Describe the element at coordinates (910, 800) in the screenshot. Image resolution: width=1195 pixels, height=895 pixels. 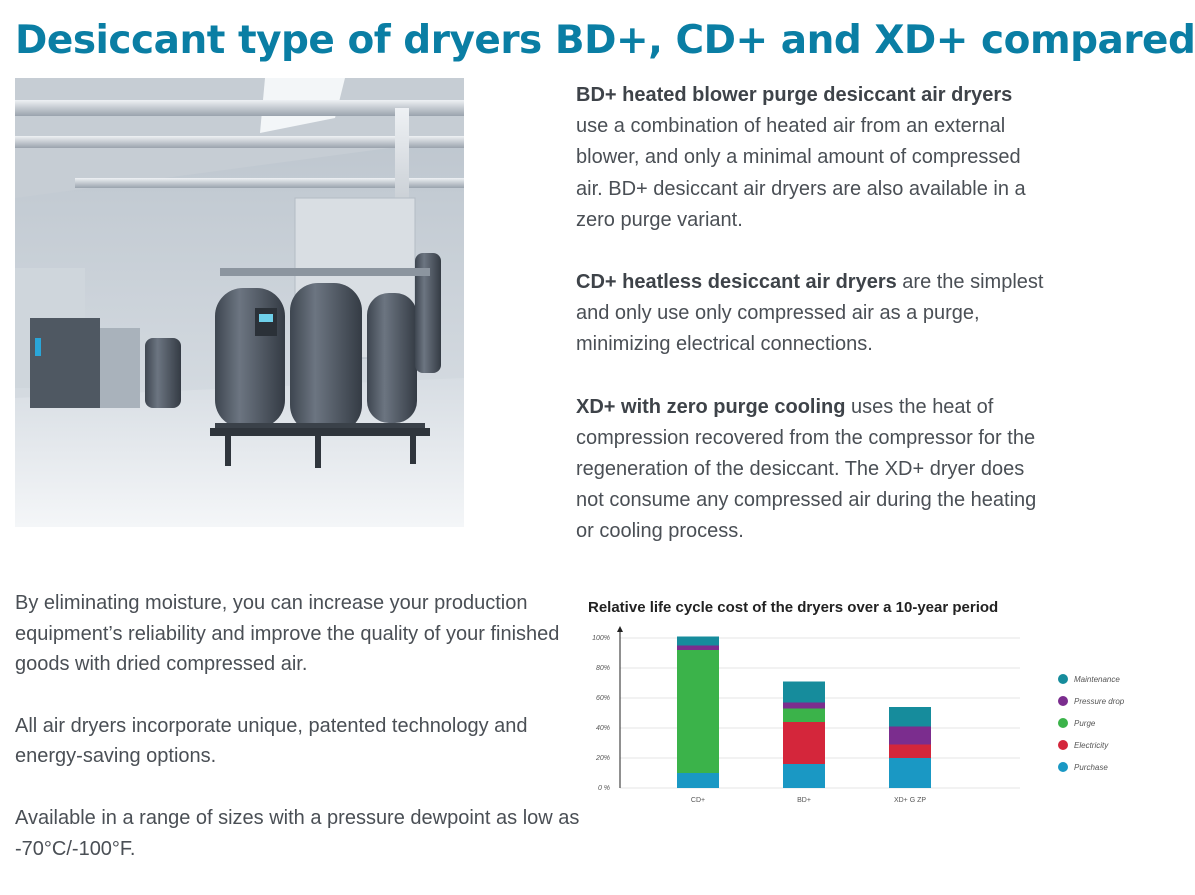
I see `x-category-label: XD+ G ZP` at that location.